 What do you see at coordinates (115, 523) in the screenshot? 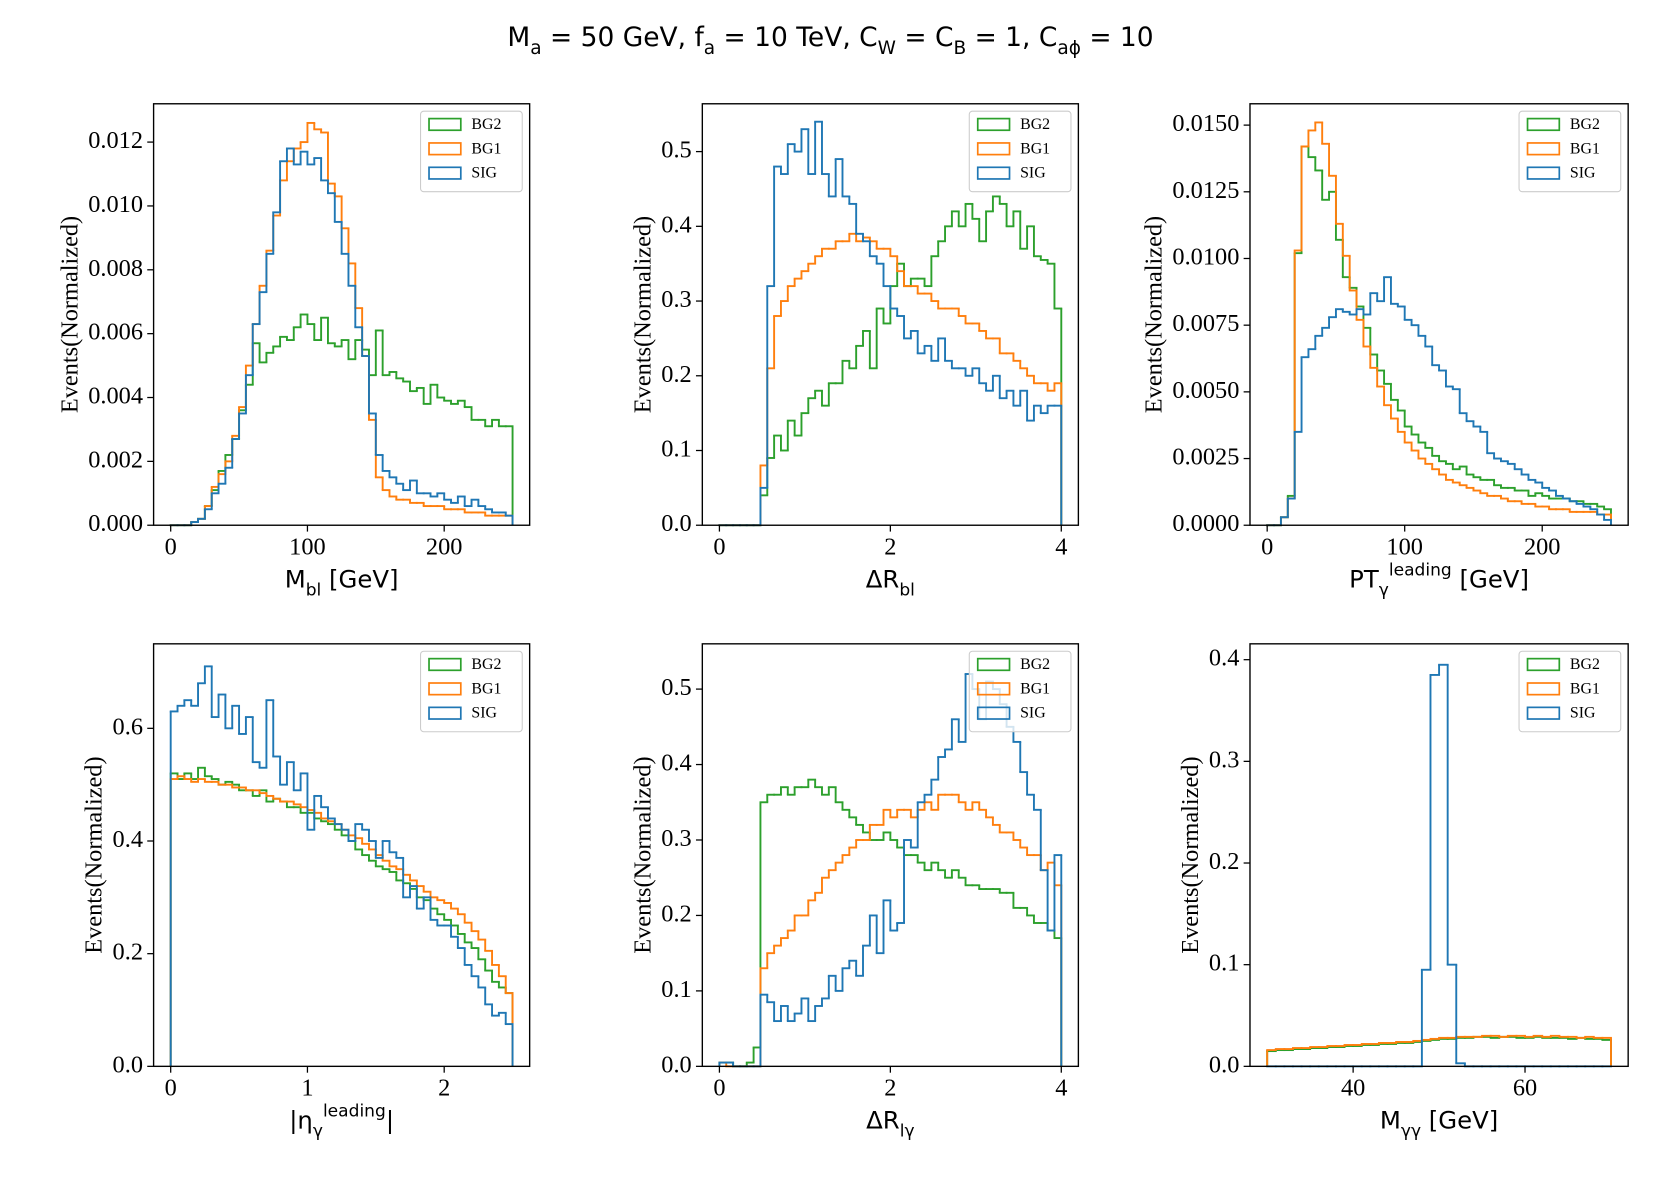
I see `y-tick-label: 0.000` at bounding box center [115, 523].